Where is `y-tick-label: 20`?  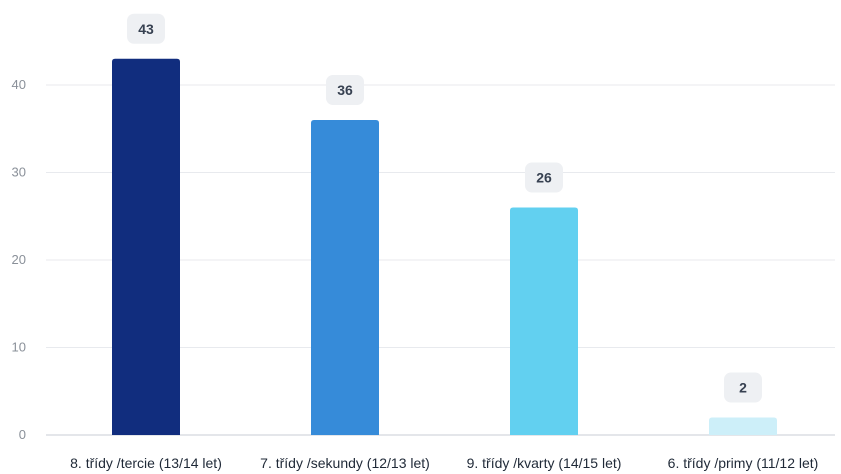
y-tick-label: 20 is located at coordinates (19, 259).